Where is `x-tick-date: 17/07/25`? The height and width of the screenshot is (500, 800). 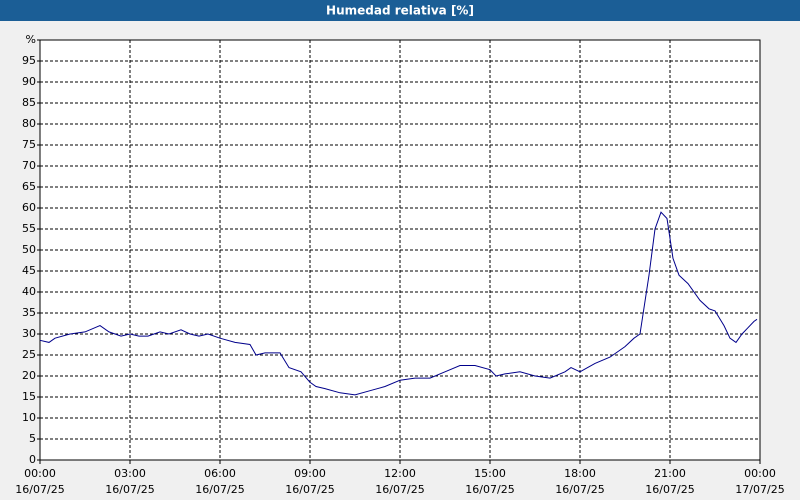
x-tick-date: 17/07/25 is located at coordinates (759, 489).